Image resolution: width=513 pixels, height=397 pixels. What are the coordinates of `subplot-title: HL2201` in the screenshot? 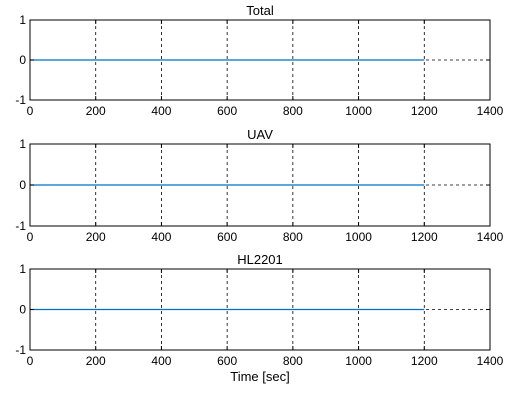 It's located at (260, 259).